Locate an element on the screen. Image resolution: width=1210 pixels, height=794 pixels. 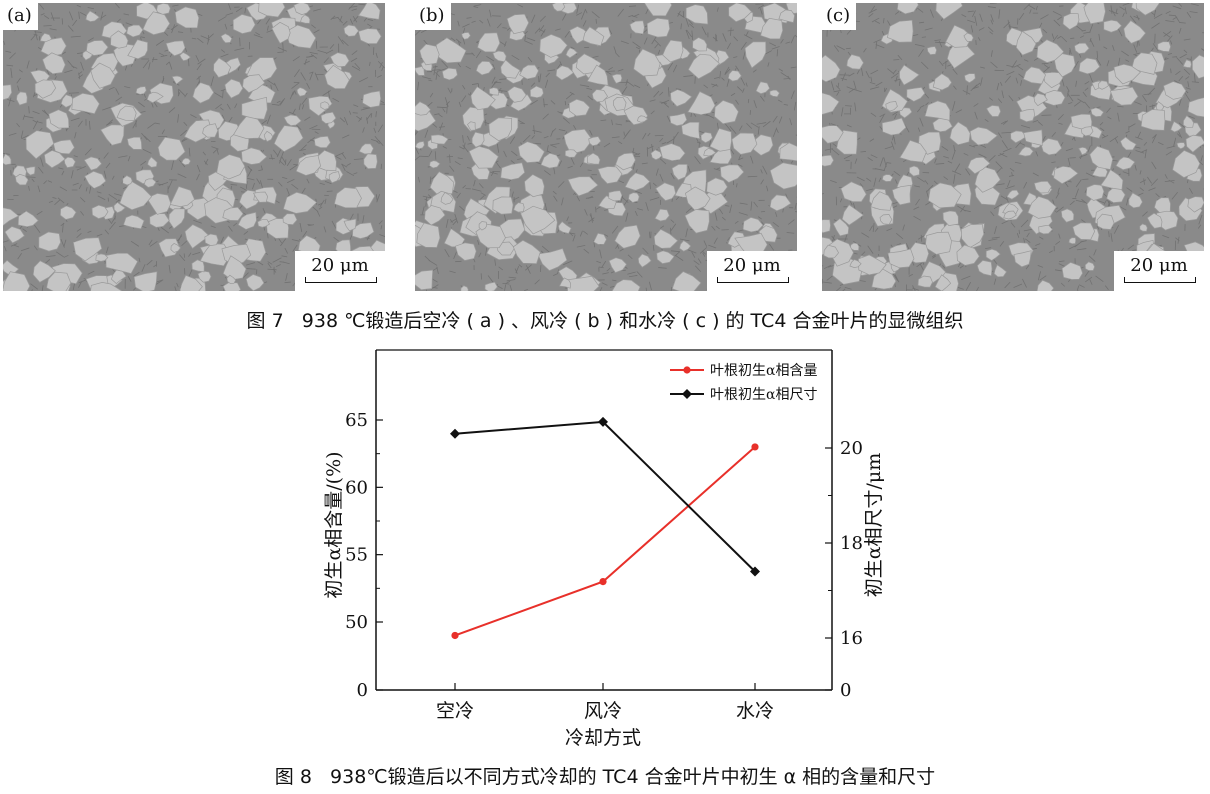
micrograph-b: (b) 20 μm is located at coordinates (606, 147).